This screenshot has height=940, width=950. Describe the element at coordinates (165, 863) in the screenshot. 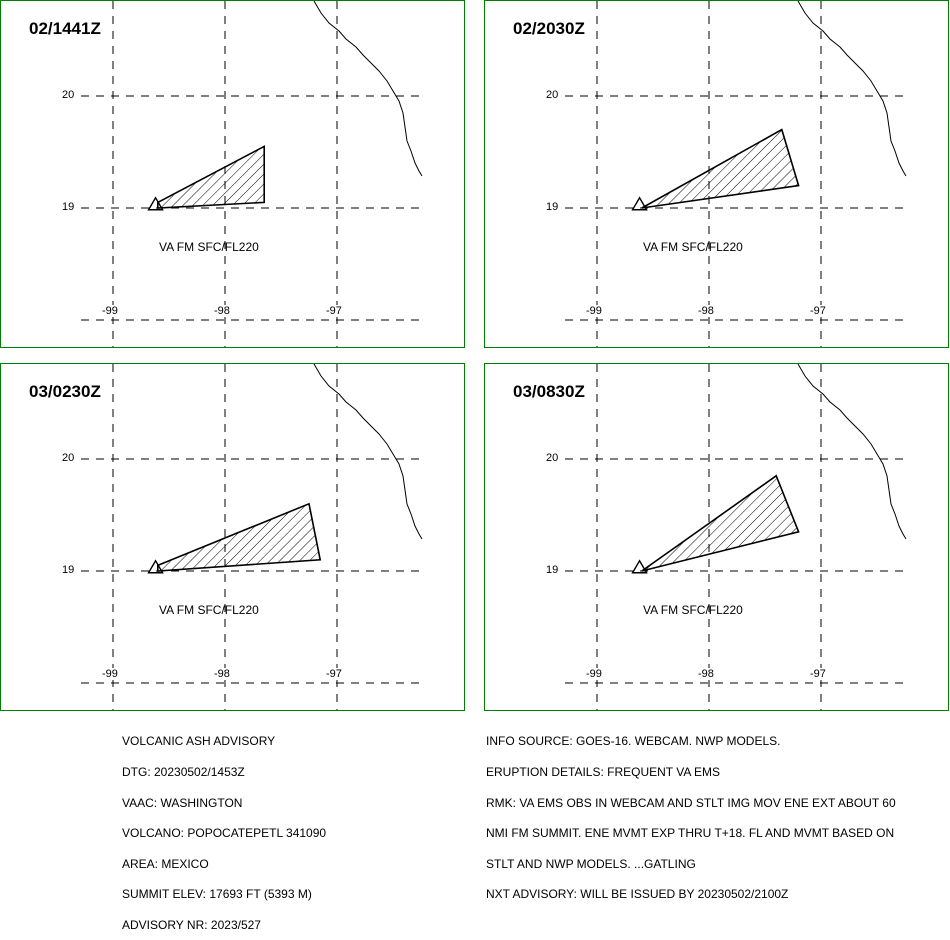

I see `advisory-line: AREA: MEXICO` at that location.